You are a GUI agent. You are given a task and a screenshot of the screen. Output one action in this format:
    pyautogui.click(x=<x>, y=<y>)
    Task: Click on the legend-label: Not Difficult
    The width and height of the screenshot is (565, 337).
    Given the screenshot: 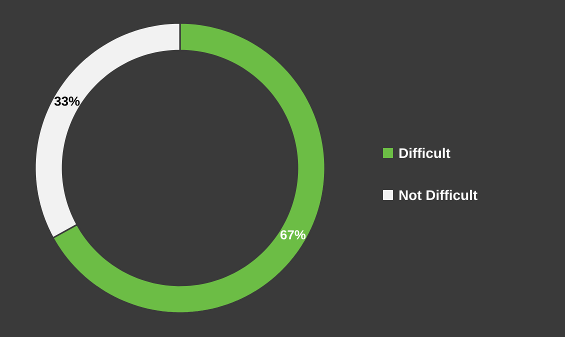 What is the action you would take?
    pyautogui.click(x=438, y=195)
    